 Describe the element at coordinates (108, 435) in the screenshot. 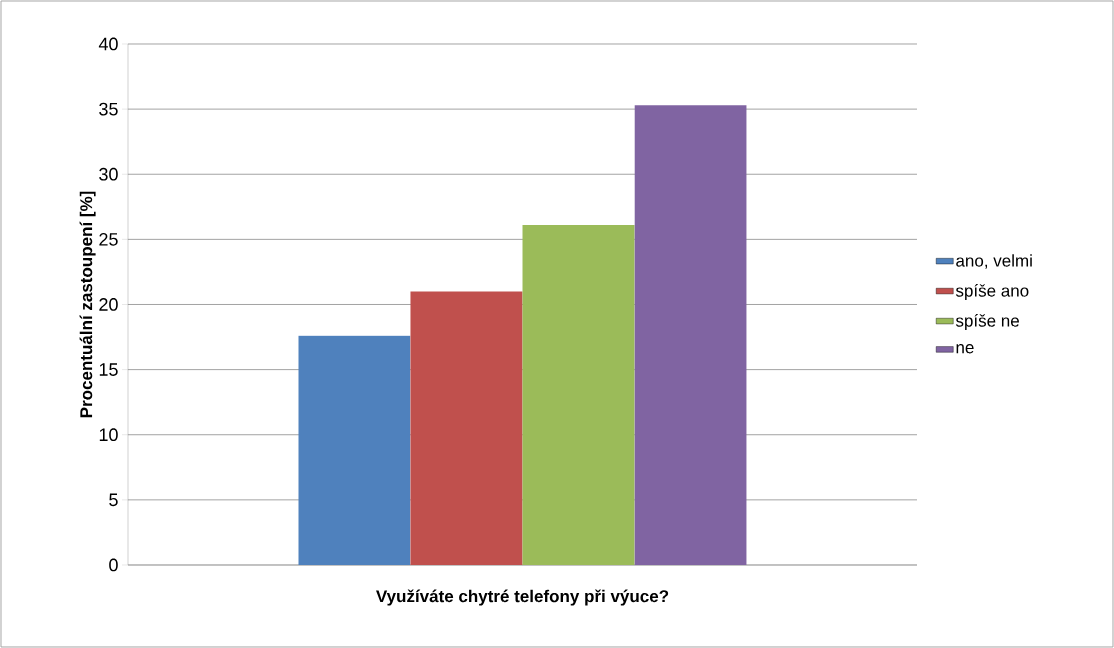

I see `y-tick-label: 10` at that location.